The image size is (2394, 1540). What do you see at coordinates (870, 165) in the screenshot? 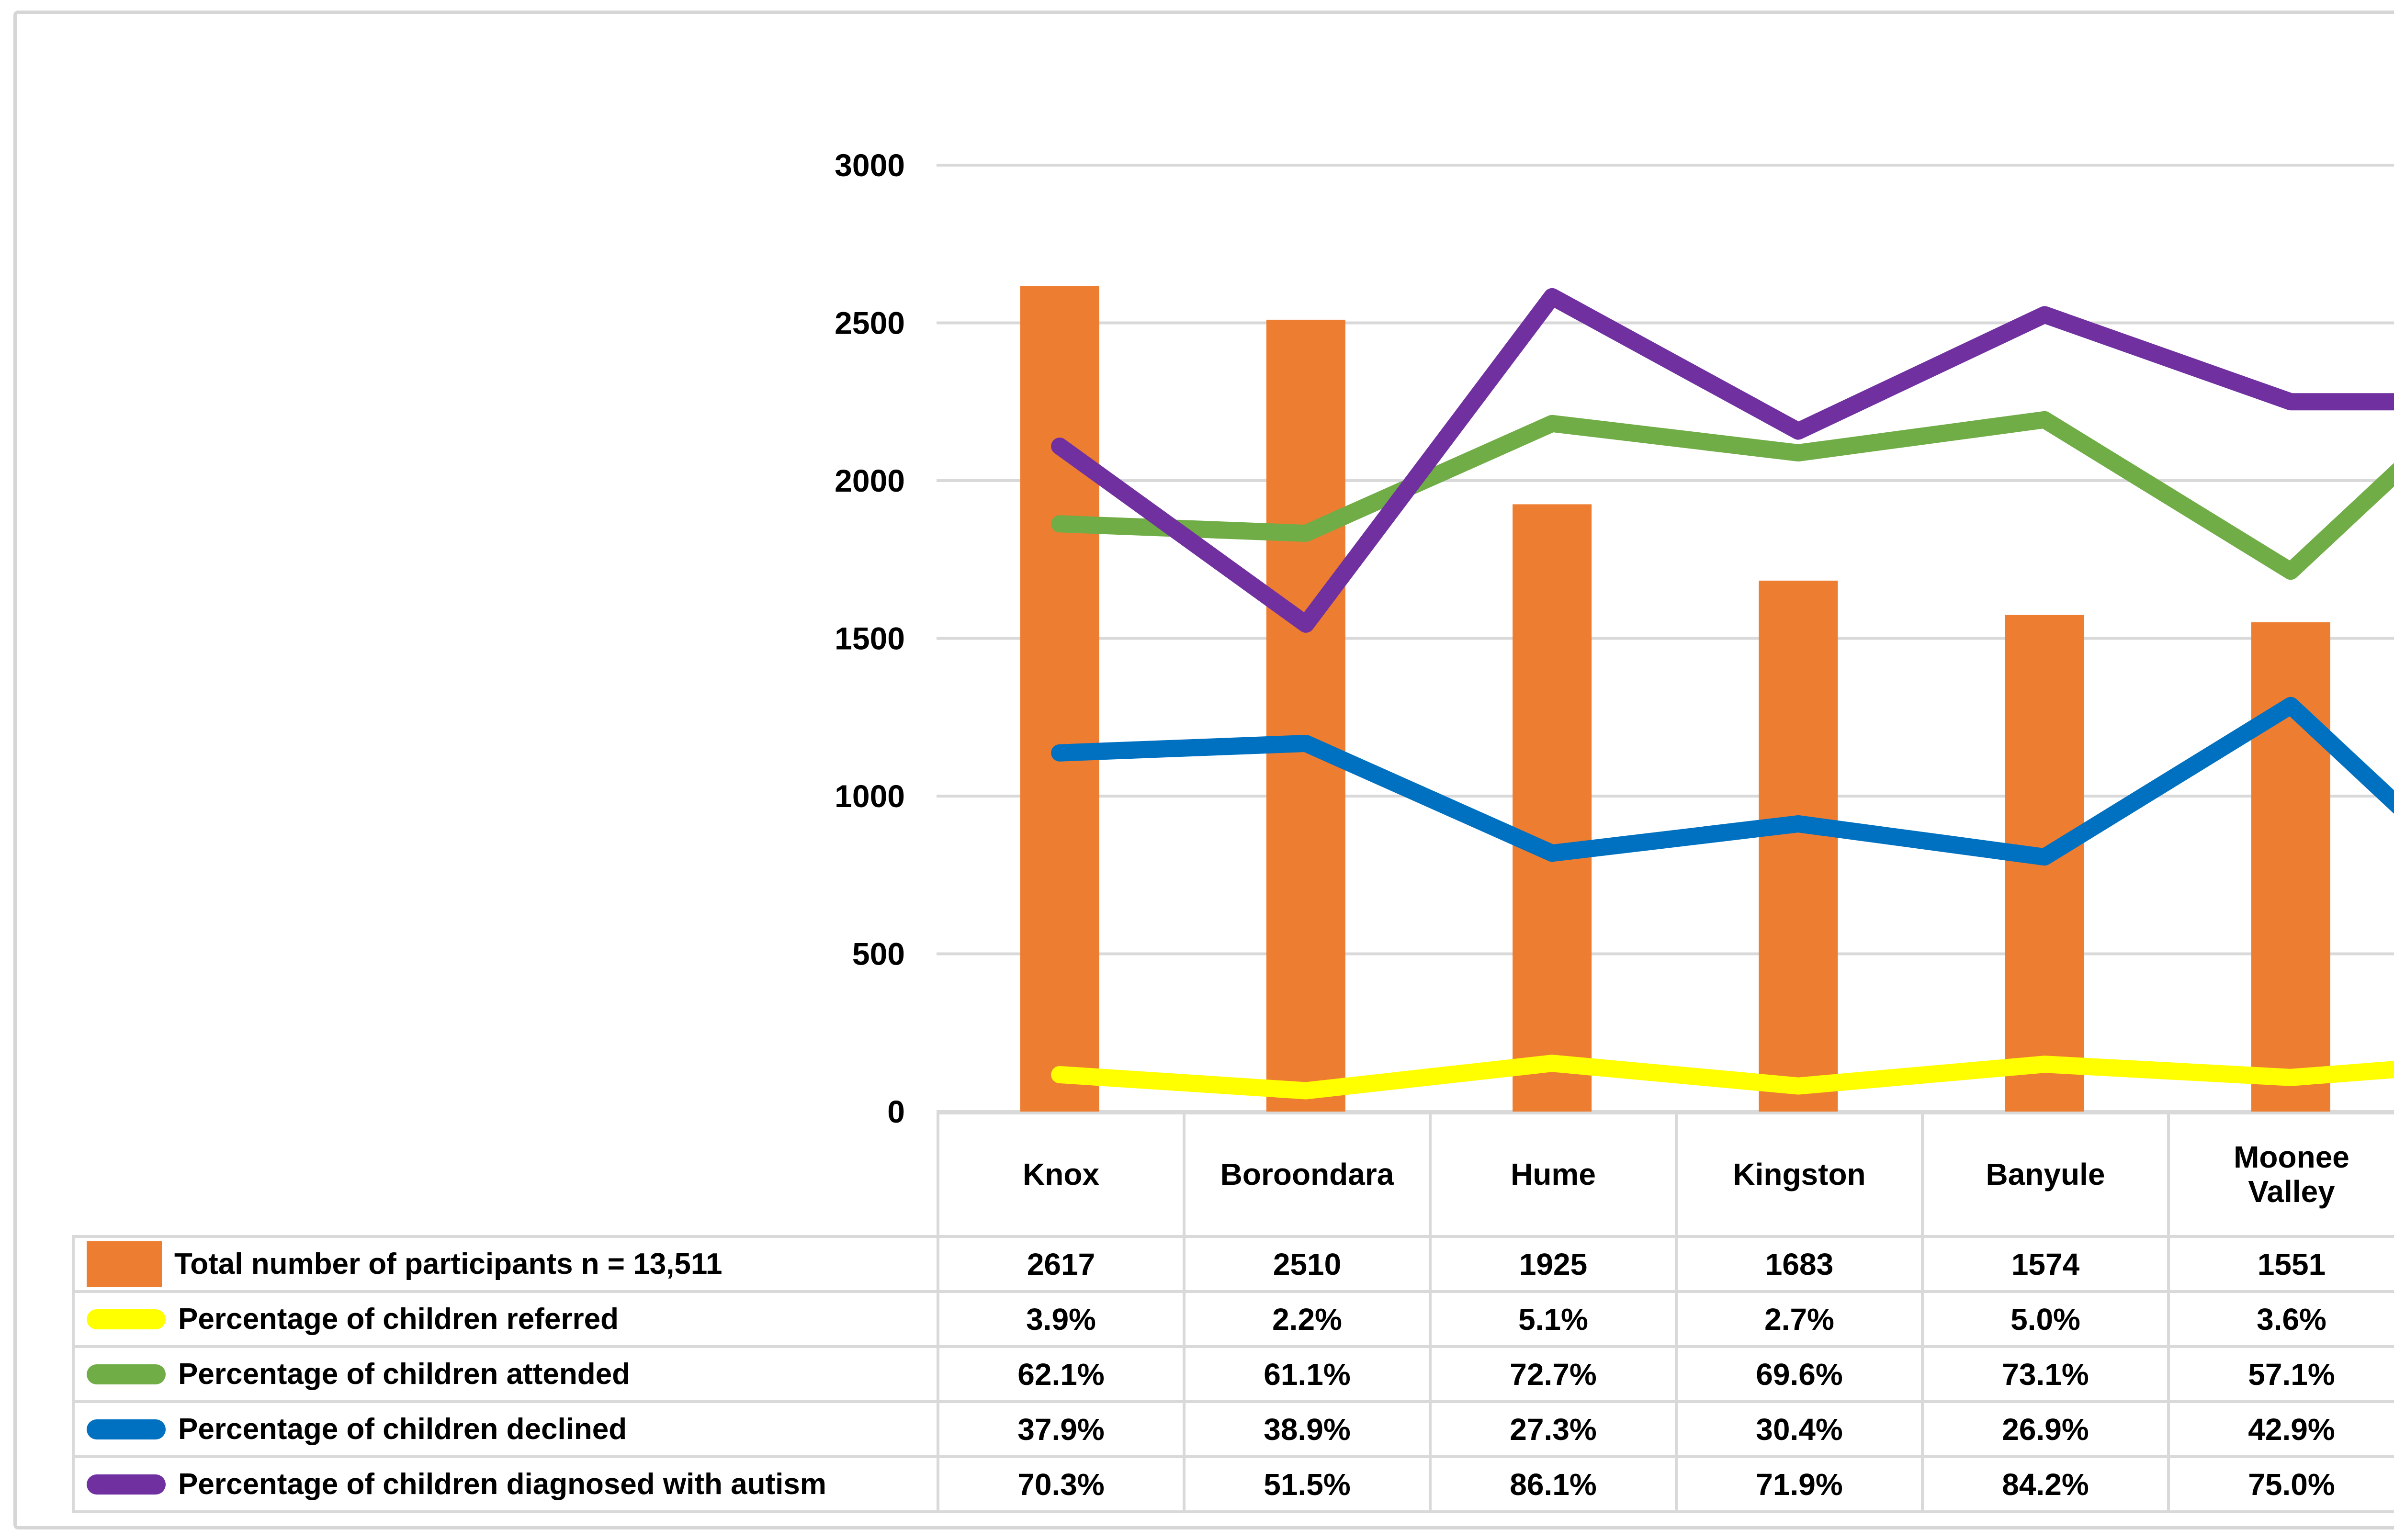
I see `left-axis-tick-3000: 3000` at bounding box center [870, 165].